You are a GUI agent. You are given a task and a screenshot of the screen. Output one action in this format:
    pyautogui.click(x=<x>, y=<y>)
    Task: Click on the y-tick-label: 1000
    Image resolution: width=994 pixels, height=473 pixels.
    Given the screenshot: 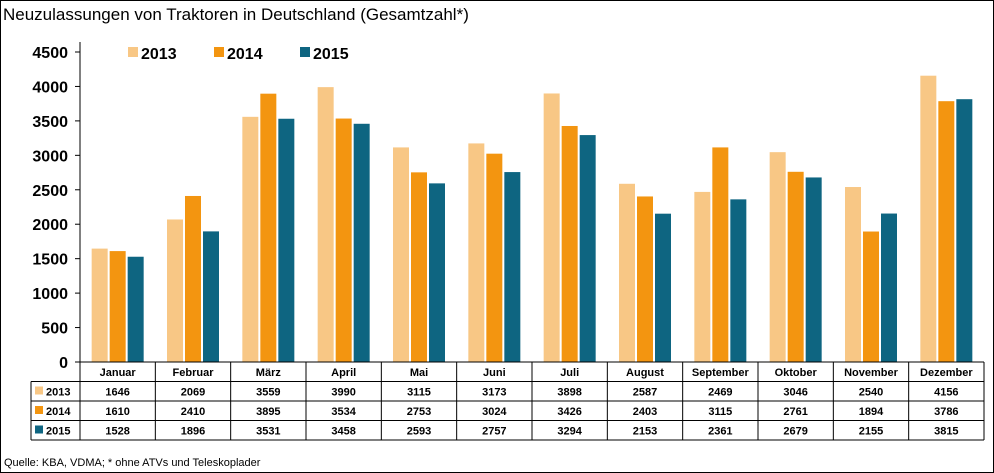 What is the action you would take?
    pyautogui.click(x=50, y=294)
    